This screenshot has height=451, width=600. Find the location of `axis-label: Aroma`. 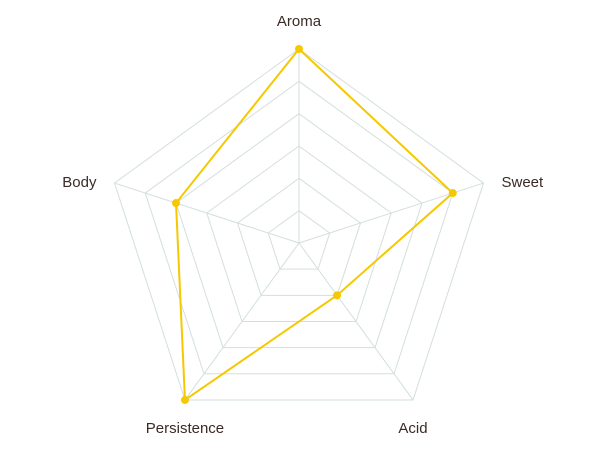

axis-label: Aroma is located at coordinates (299, 21).